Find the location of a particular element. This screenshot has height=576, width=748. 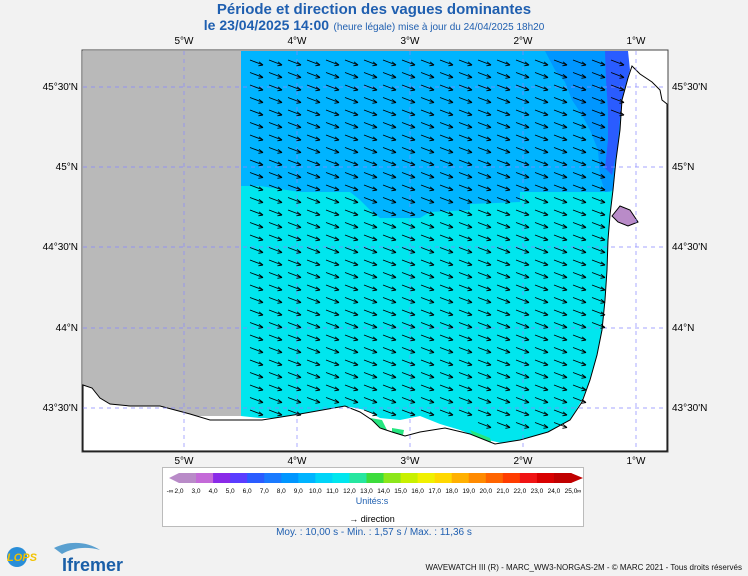

colorbar-tick-label: 11,0 is located at coordinates (332, 491).